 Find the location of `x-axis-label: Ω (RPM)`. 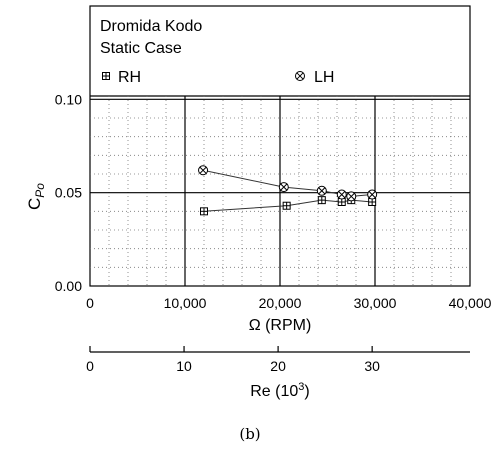

x-axis-label: Ω (RPM) is located at coordinates (280, 325).